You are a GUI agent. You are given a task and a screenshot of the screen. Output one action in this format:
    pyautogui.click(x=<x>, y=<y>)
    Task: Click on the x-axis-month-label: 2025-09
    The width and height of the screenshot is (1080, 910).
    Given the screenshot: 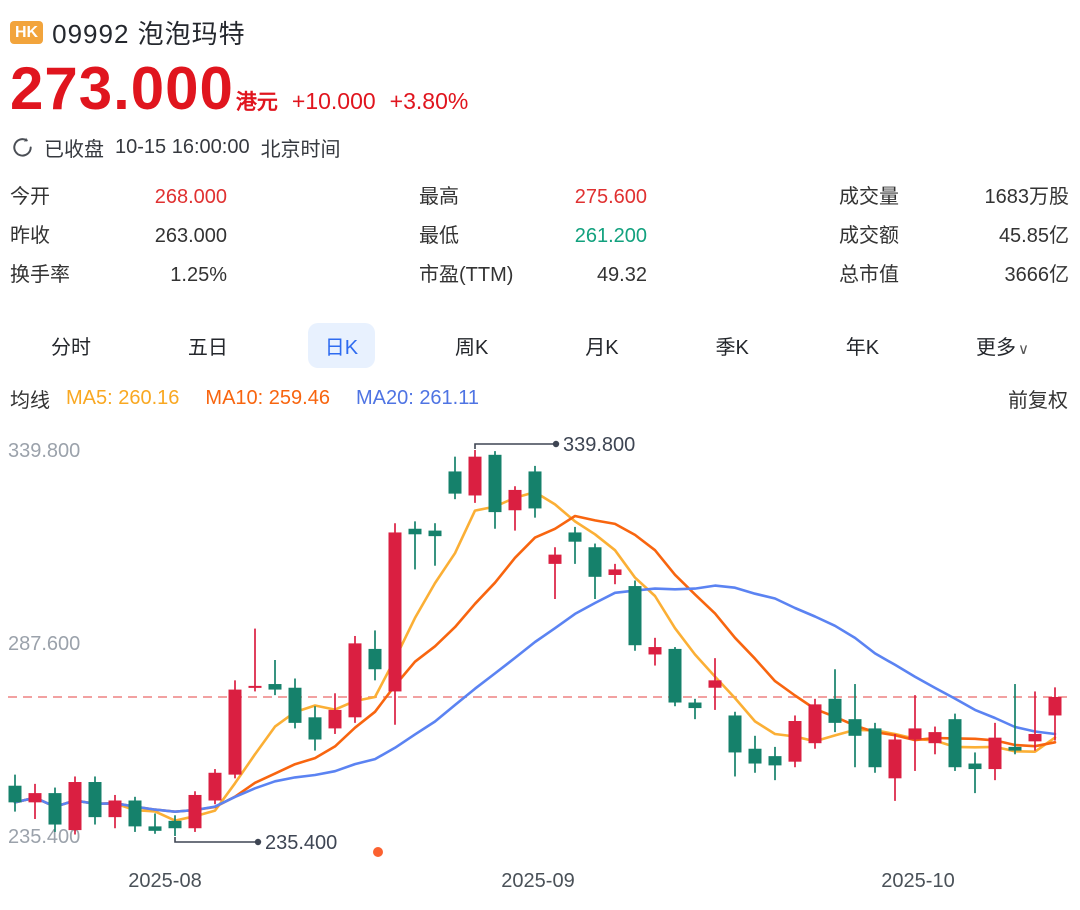 What is the action you would take?
    pyautogui.click(x=537, y=881)
    